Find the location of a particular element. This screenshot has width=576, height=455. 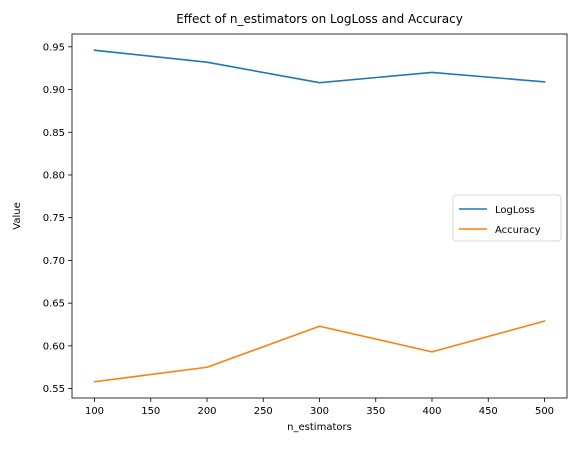

x-tick-label: 300 is located at coordinates (319, 411).